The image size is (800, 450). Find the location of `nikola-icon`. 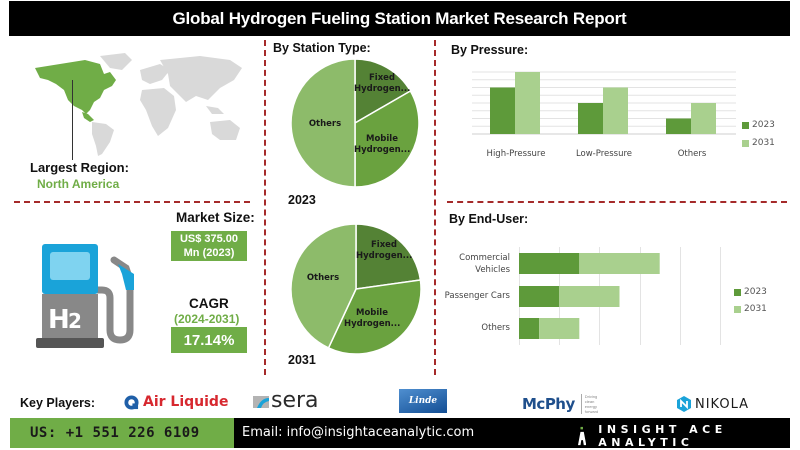

nikola-icon is located at coordinates (684, 404).